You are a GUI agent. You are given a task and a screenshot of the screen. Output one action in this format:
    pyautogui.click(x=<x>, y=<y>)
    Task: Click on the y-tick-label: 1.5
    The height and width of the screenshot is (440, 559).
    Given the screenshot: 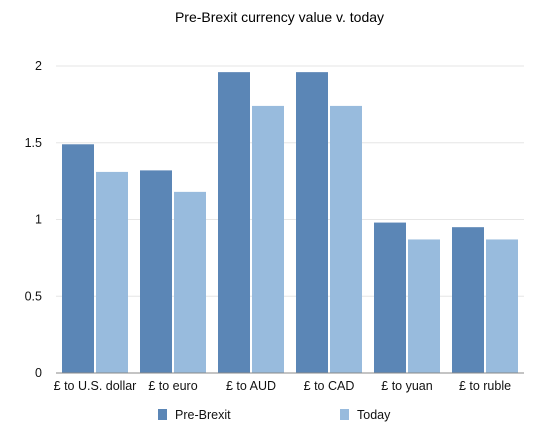 What is the action you would take?
    pyautogui.click(x=33, y=143)
    